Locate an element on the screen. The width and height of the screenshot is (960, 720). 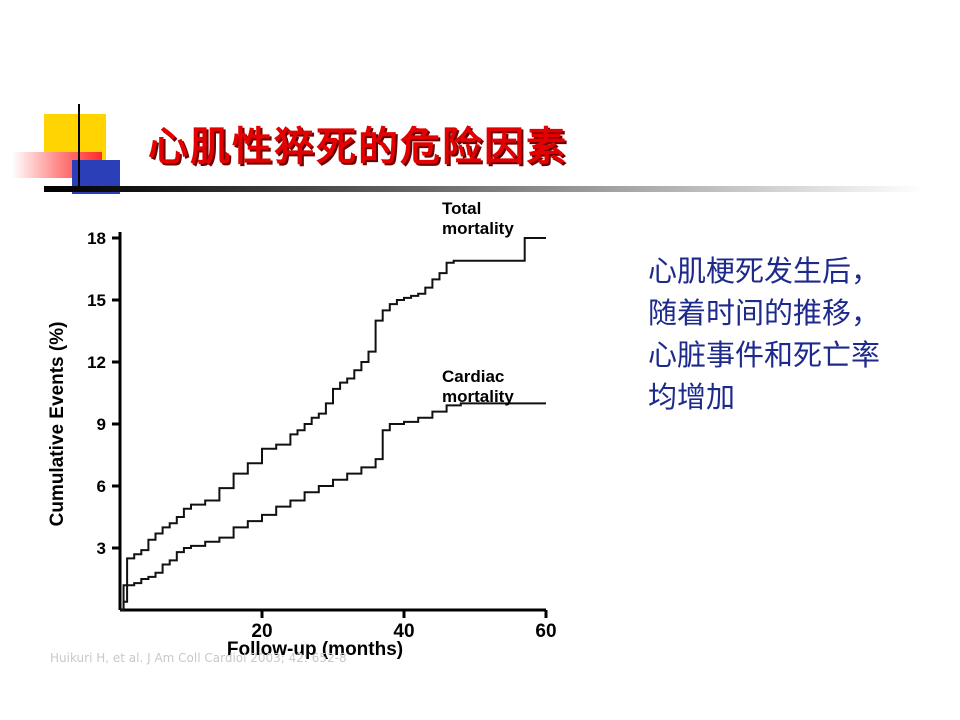
y-tick-label: 15 is located at coordinates (96, 300).